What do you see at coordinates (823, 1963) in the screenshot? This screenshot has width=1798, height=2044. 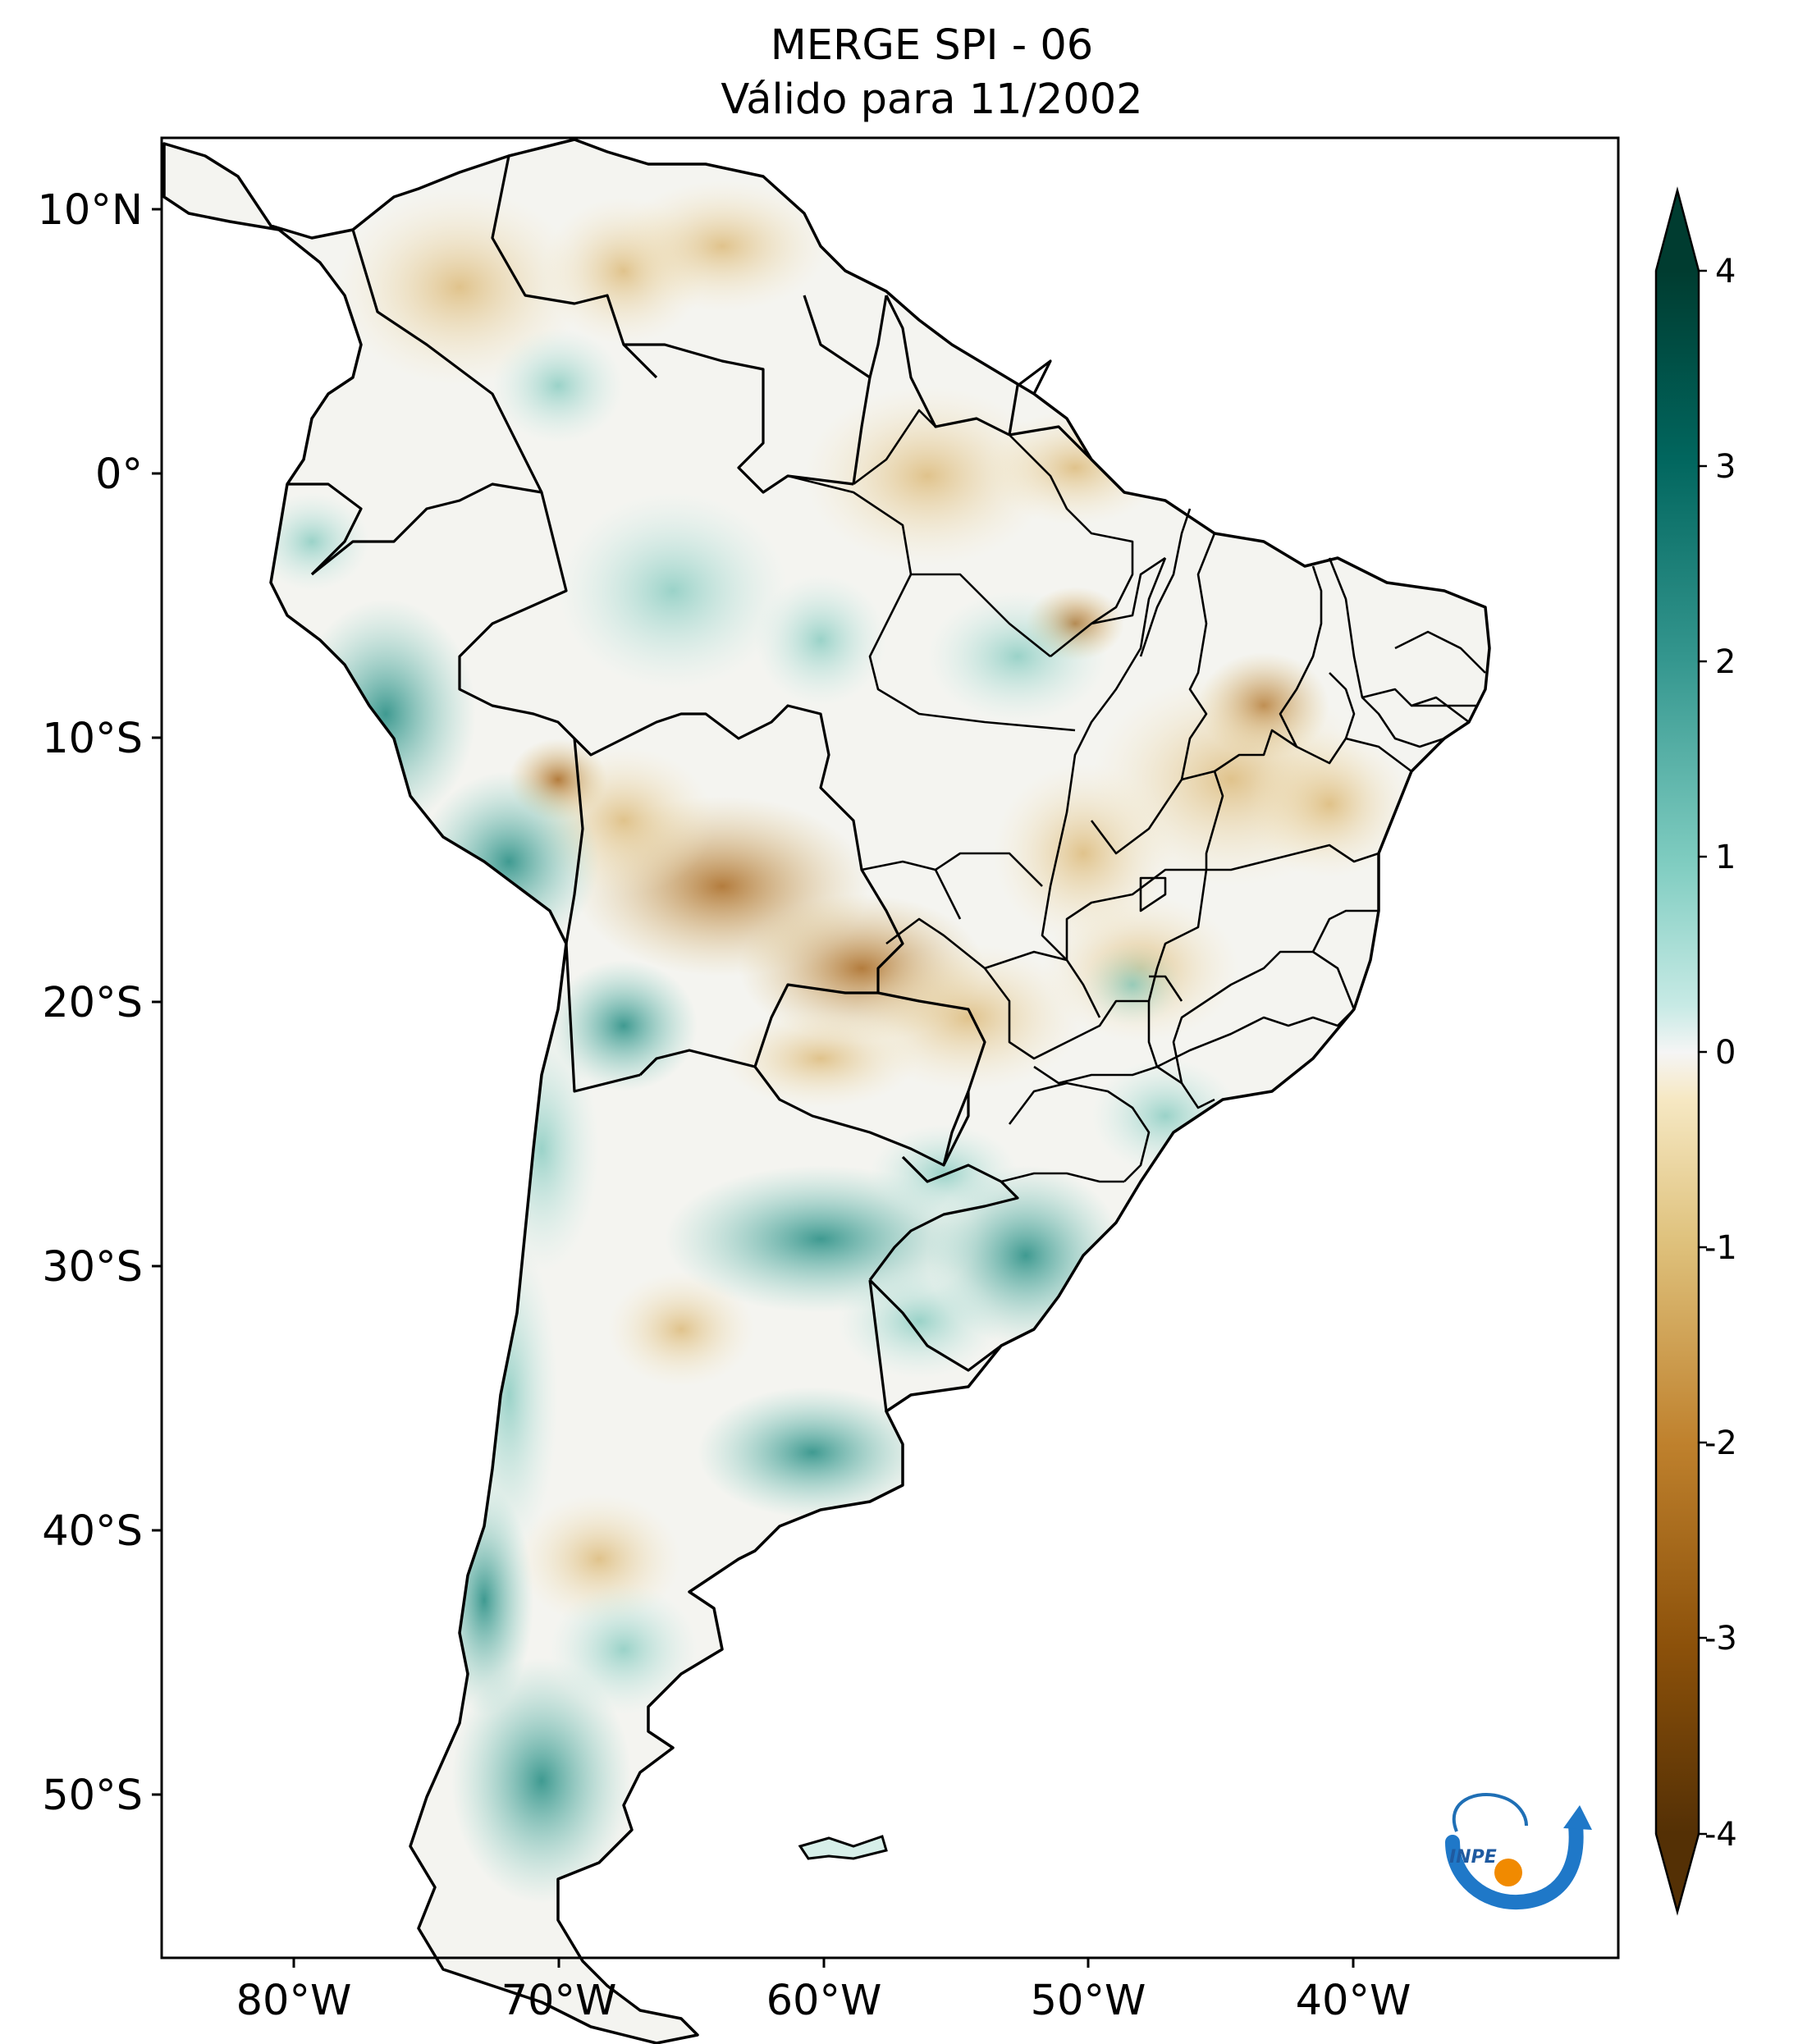 I see `x-axis-ticks` at bounding box center [823, 1963].